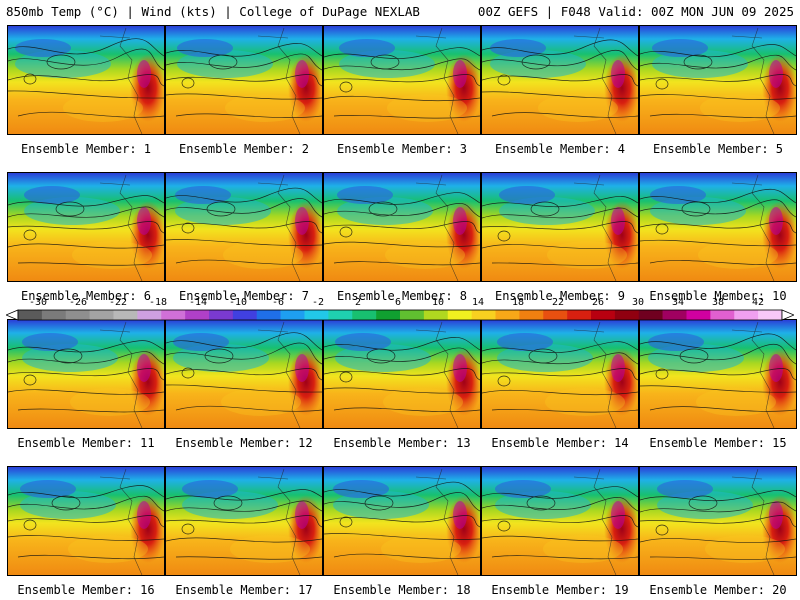 The height and width of the screenshot is (600, 800). Describe the element at coordinates (638, 302) in the screenshot. I see `colorbar-tick-label: 30` at that location.